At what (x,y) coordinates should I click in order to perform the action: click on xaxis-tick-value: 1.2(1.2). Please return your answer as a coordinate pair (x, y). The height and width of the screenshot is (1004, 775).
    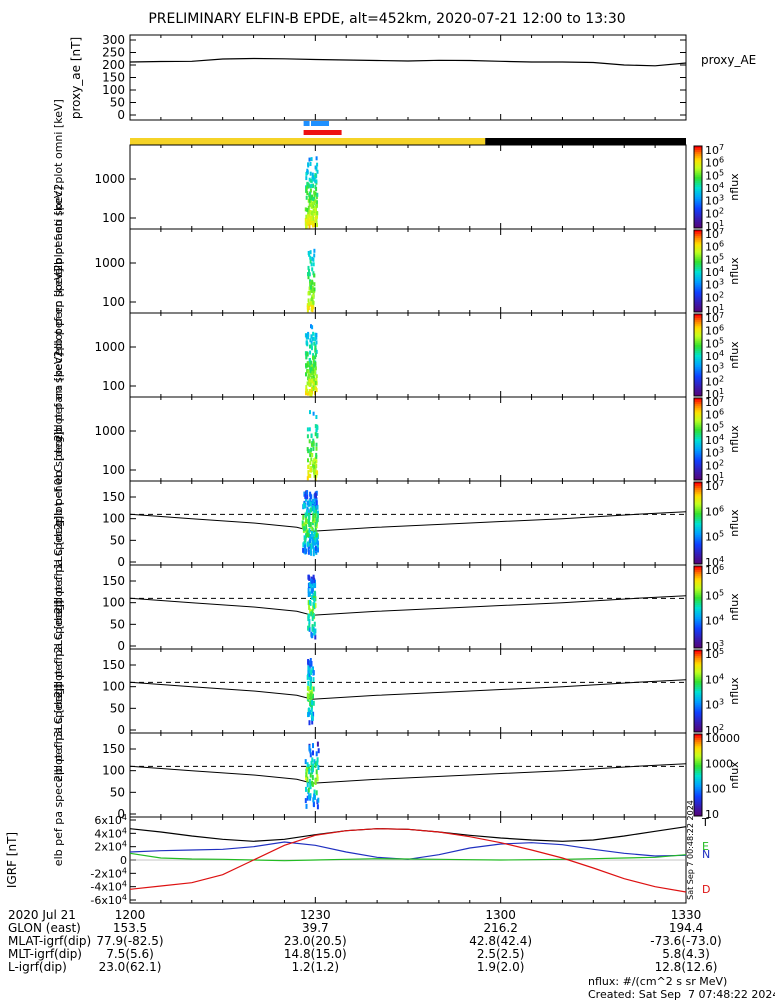
    Looking at the image, I should click on (316, 967).